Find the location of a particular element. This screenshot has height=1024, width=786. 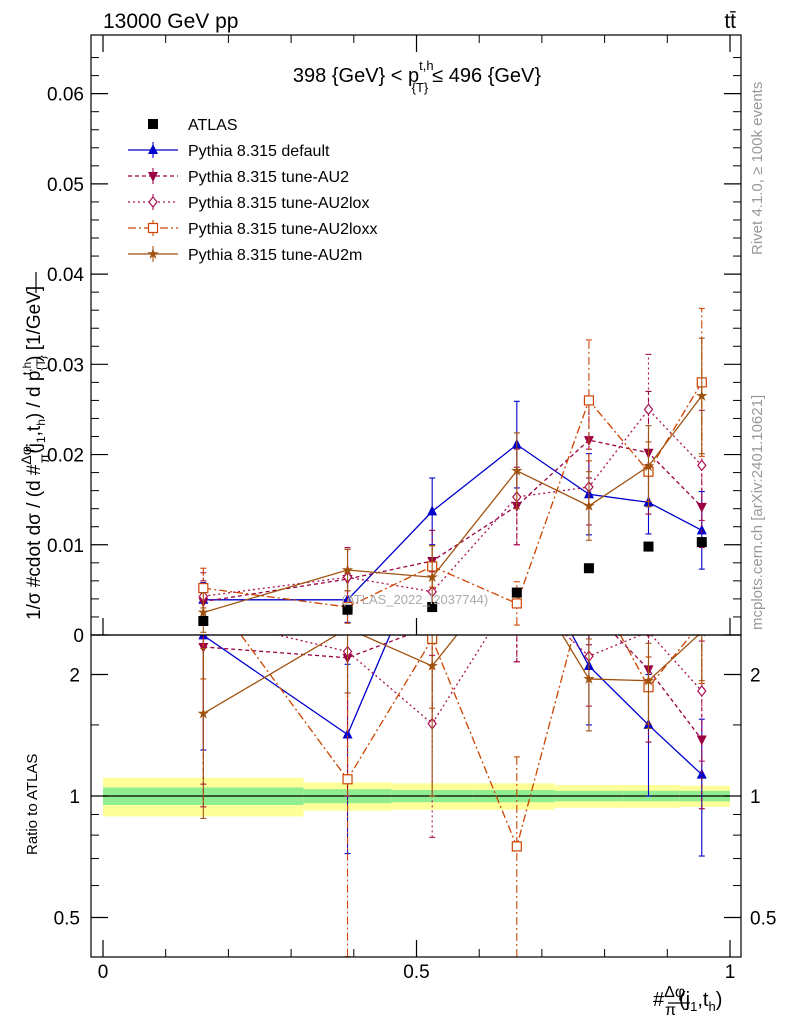

legend-marker-au2lox is located at coordinates (153, 202).